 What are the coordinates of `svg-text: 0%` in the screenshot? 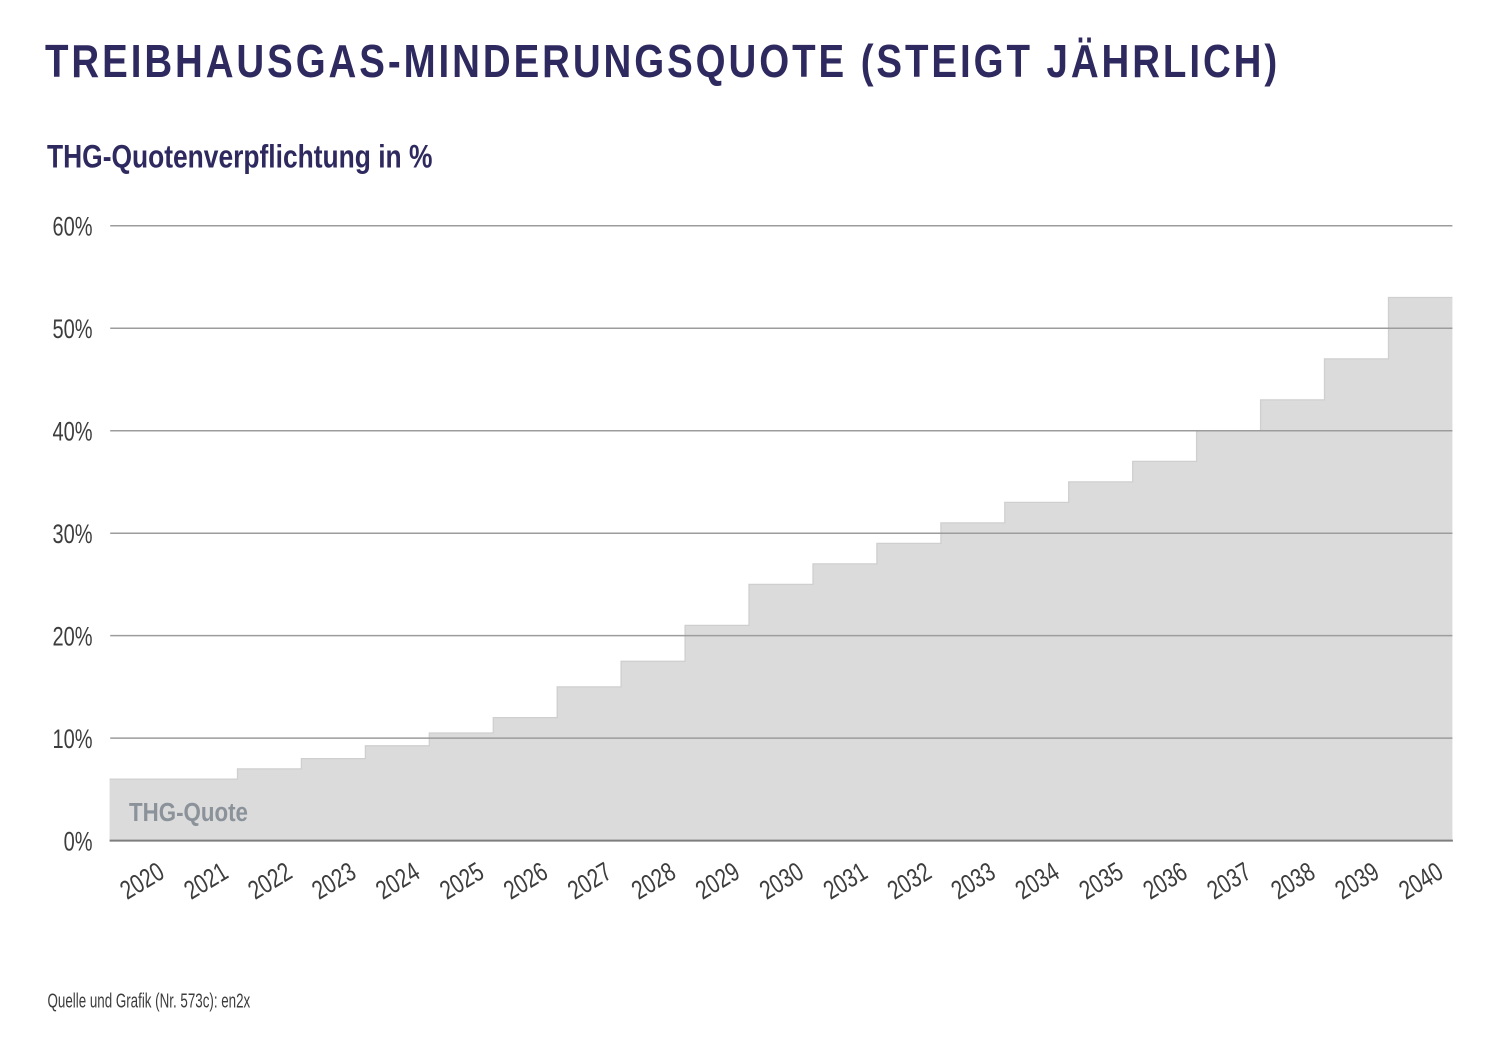 It's located at (78, 841).